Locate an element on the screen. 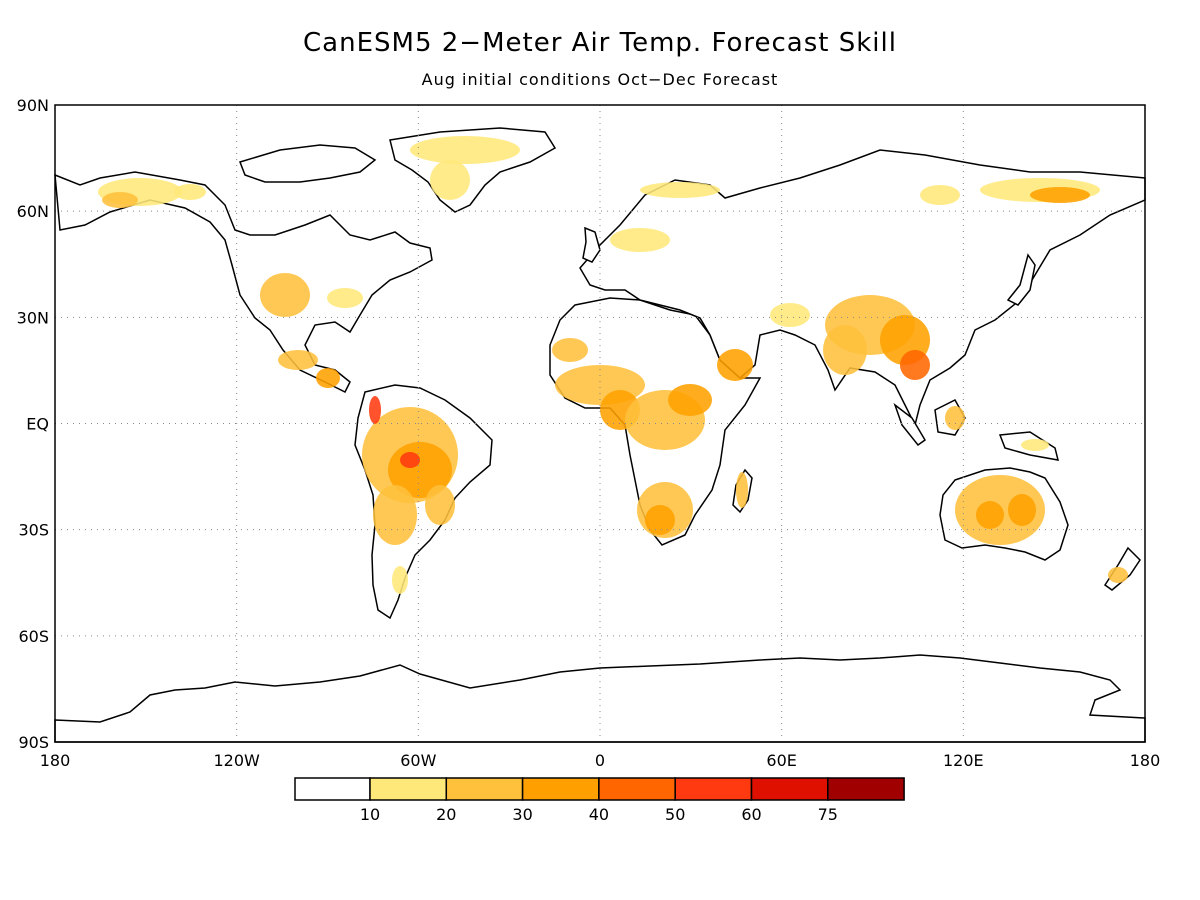 Image resolution: width=1200 pixels, height=900 pixels. lat-tick-label: 30S is located at coordinates (33, 530).